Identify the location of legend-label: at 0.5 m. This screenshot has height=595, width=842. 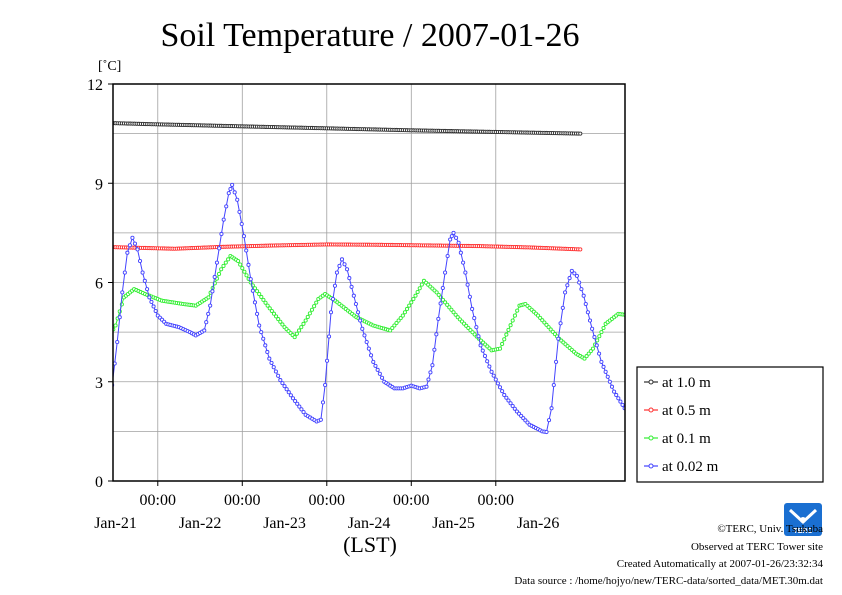
(686, 411).